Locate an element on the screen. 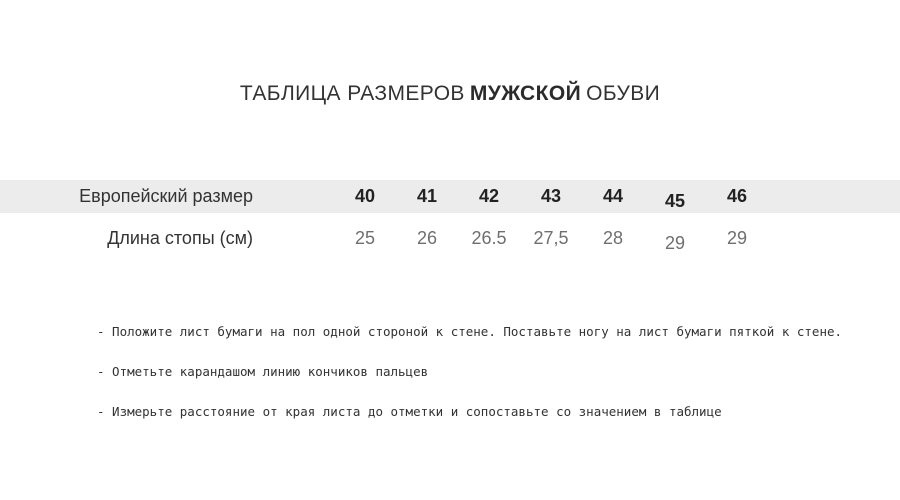  size-cell-46: 46 is located at coordinates (737, 196).